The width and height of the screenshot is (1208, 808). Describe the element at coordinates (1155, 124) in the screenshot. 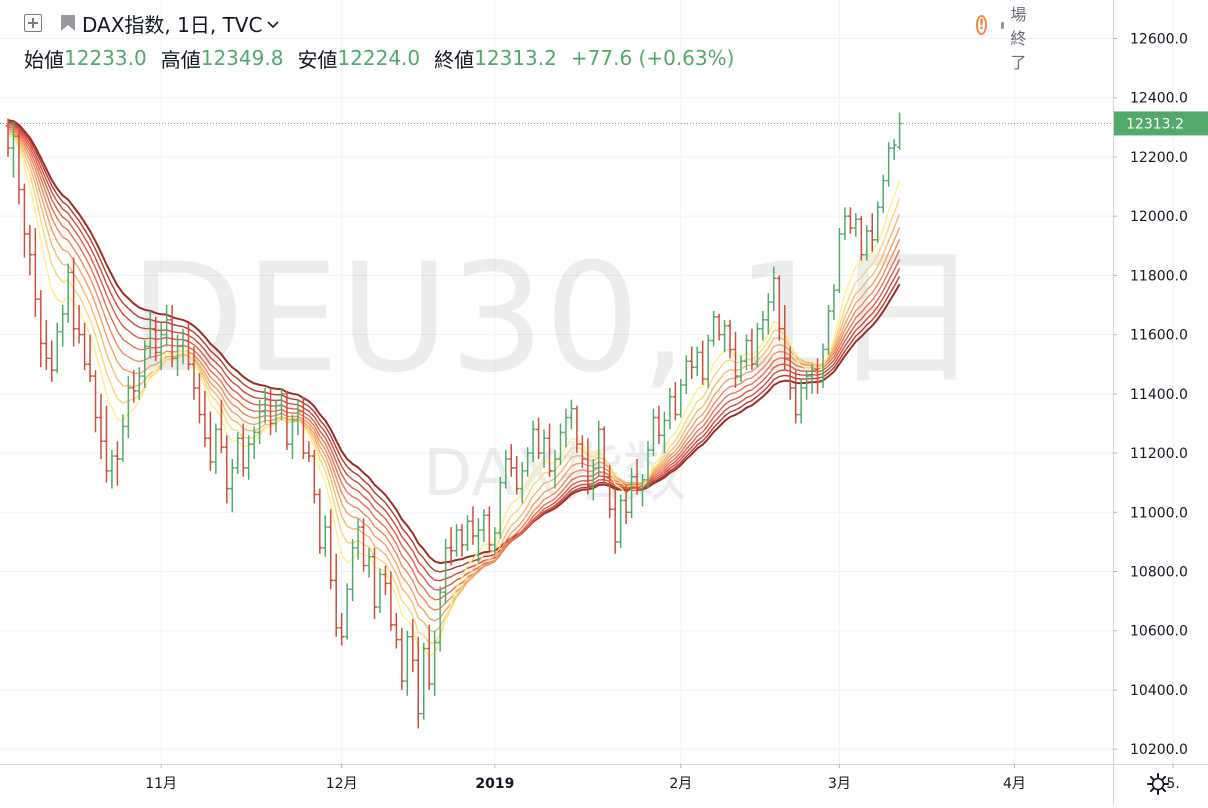

I see `current-price-label: 12313.2` at that location.